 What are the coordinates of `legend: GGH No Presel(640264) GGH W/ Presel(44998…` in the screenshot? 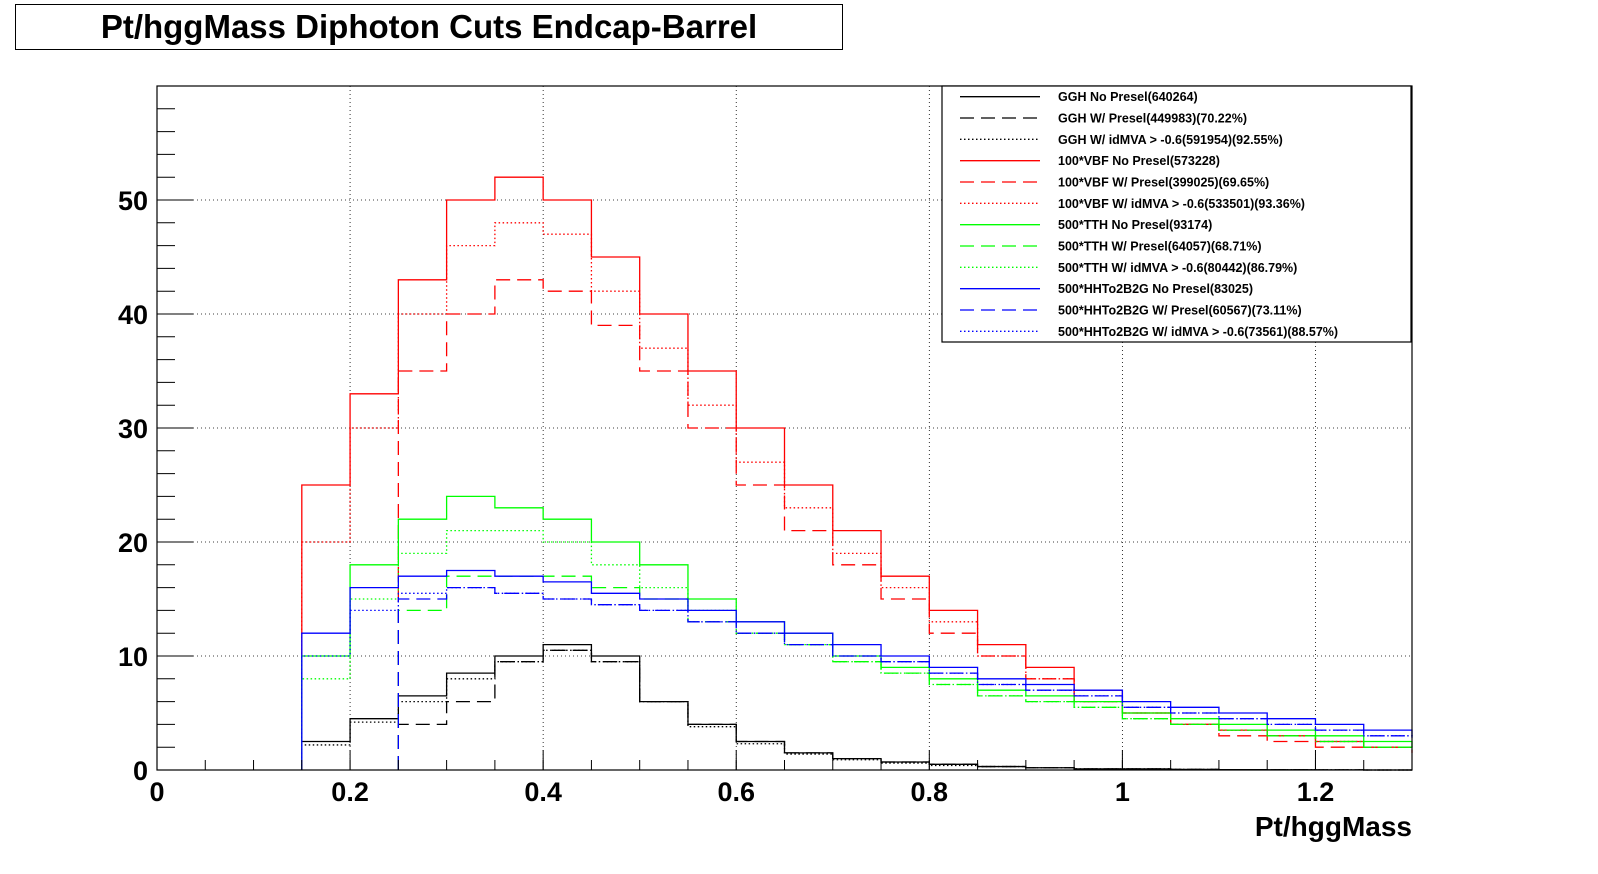 It's located at (1176, 214).